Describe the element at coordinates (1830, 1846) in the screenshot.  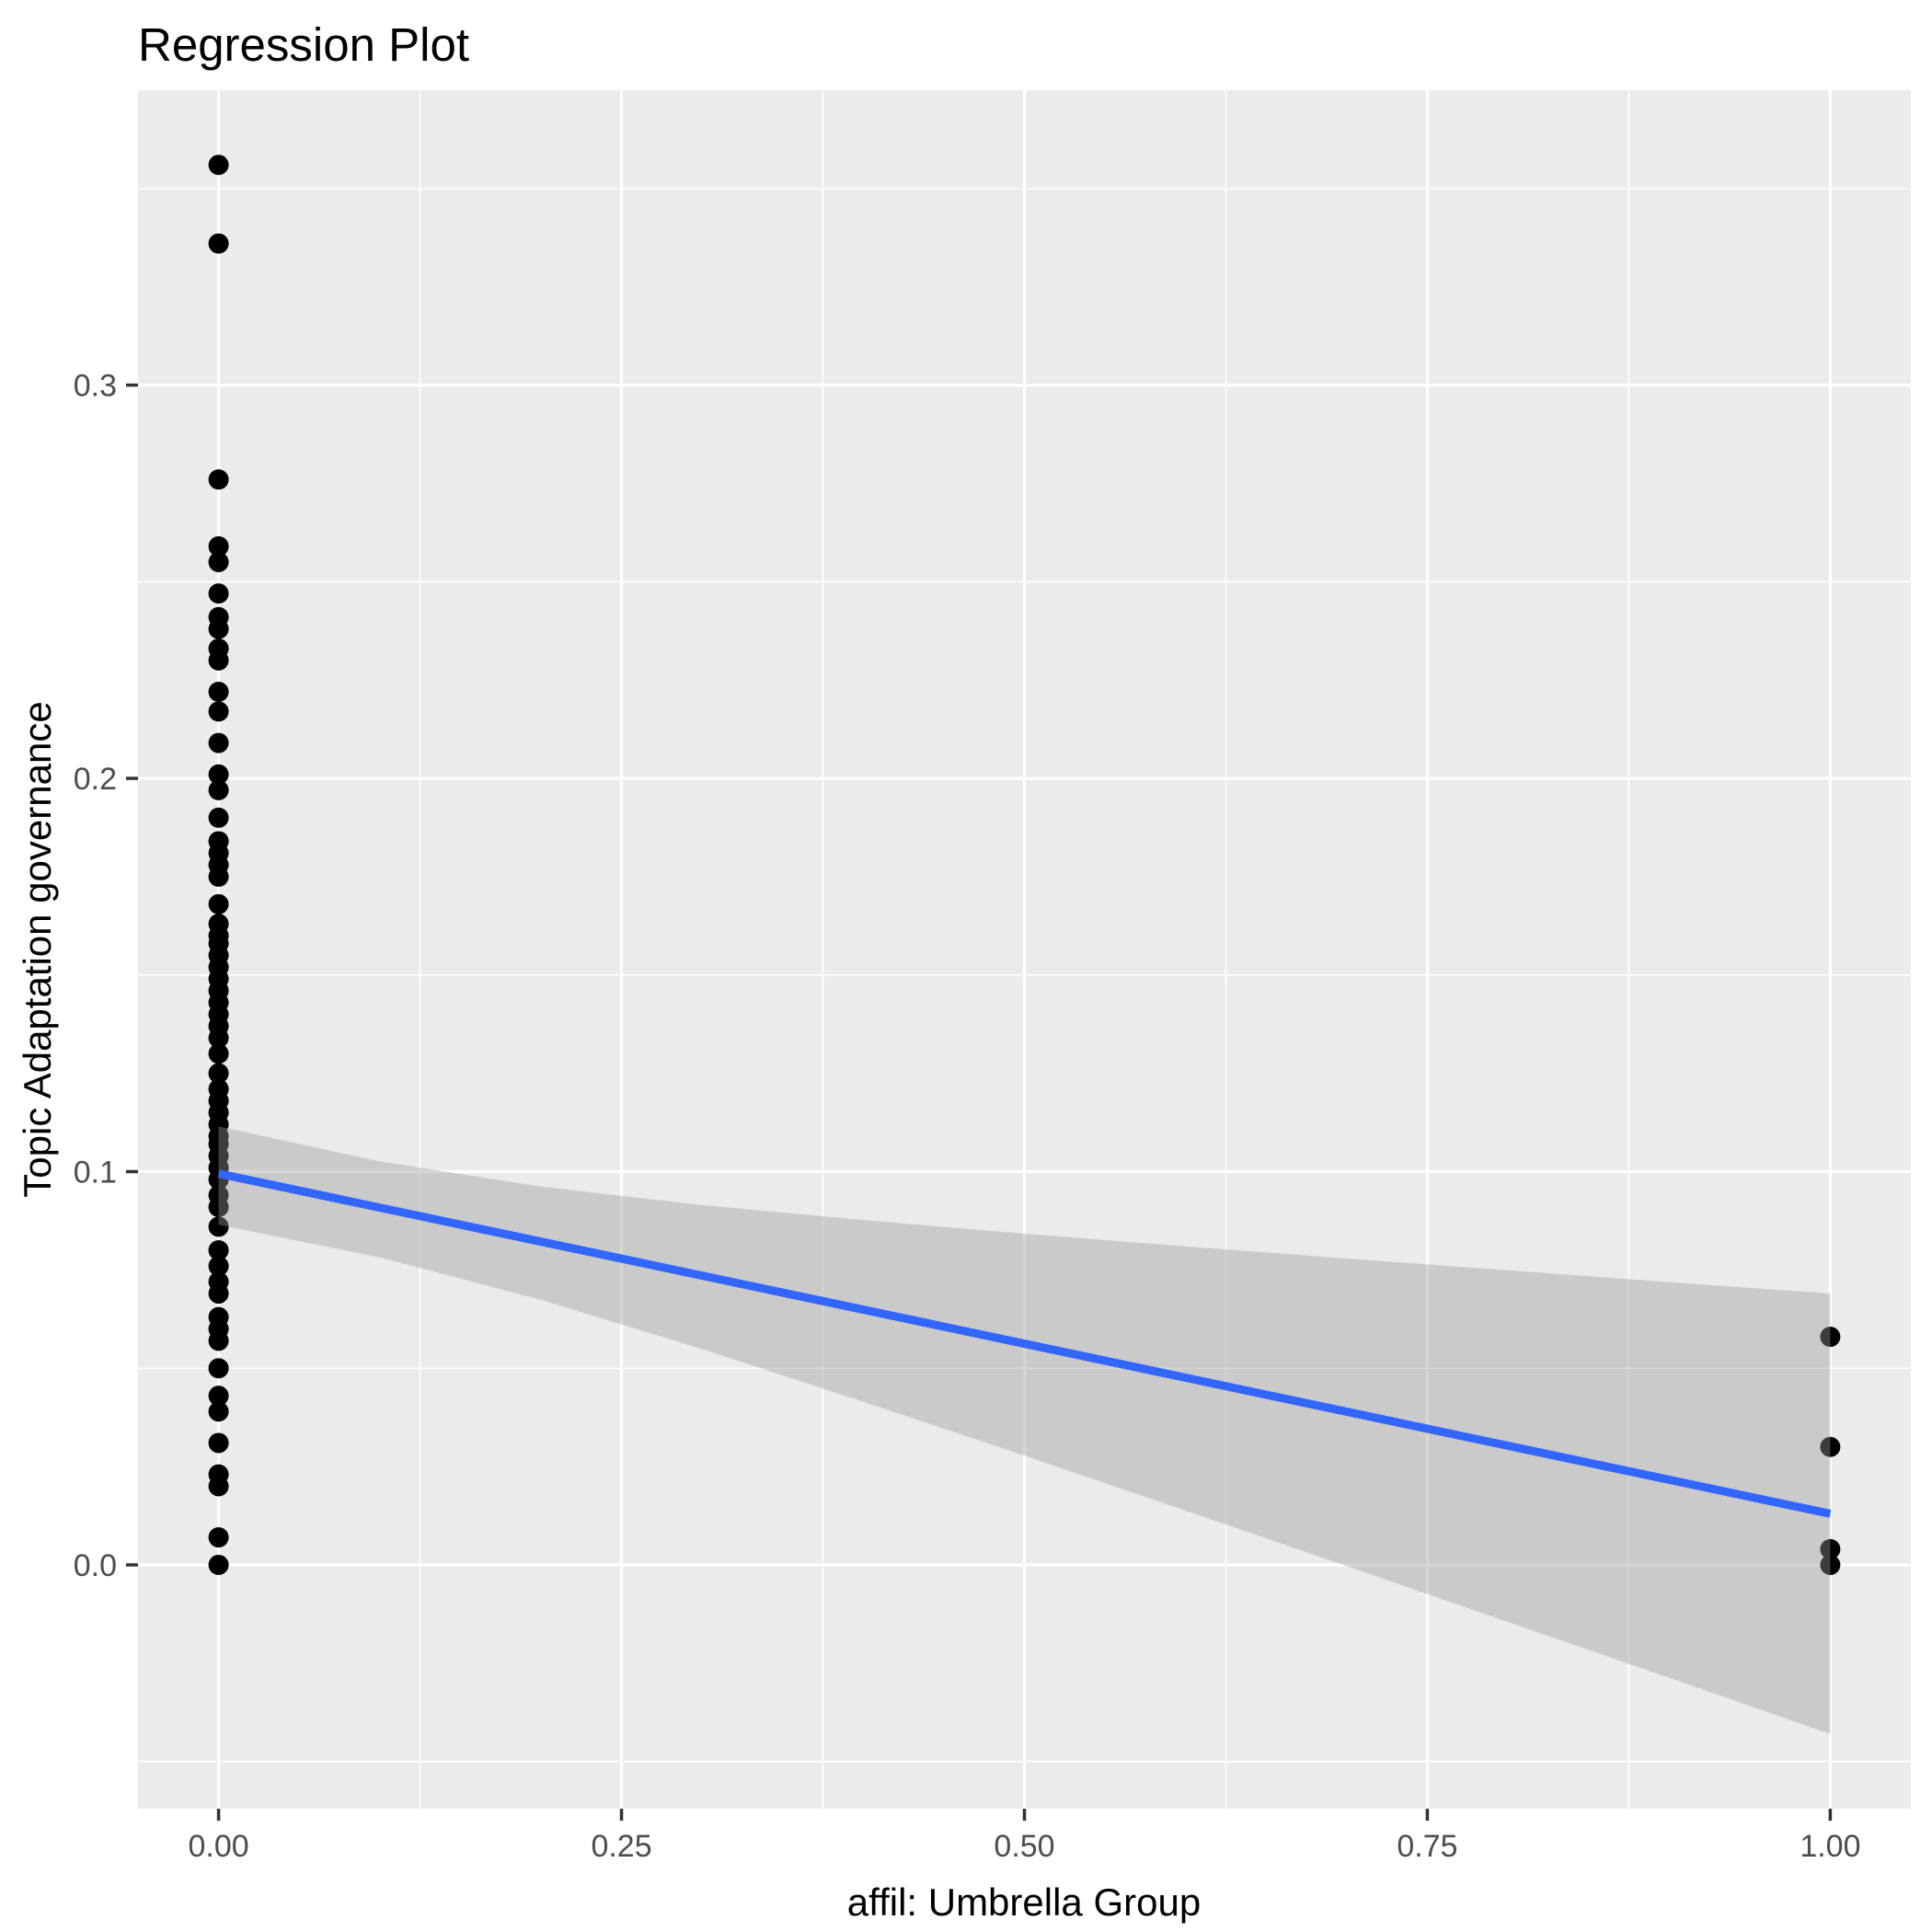
I see `x-tick-label: 1.00` at that location.